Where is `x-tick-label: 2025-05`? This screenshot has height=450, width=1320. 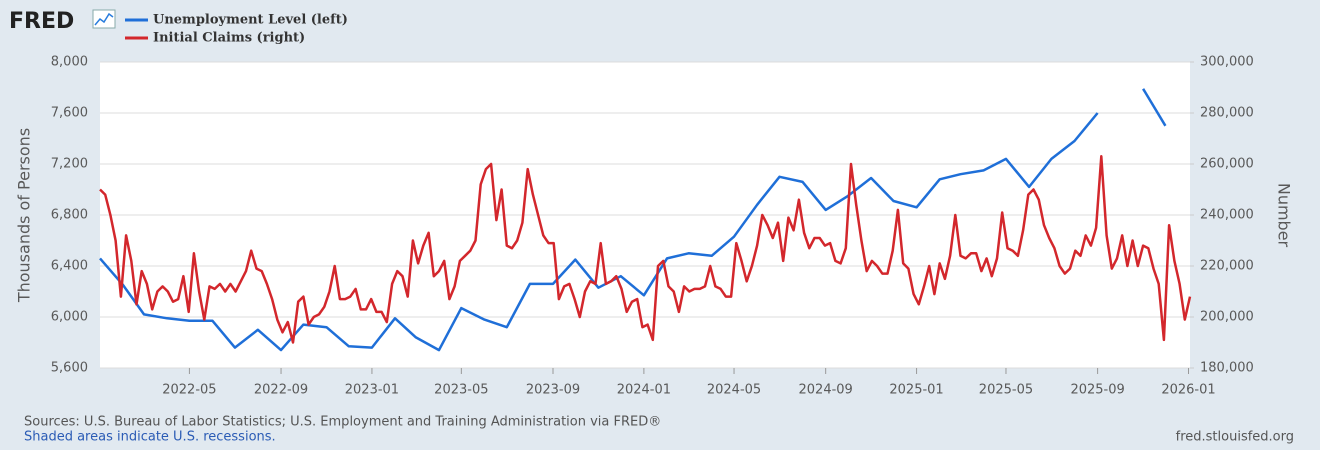
x-tick-label: 2025-05 is located at coordinates (1006, 390).